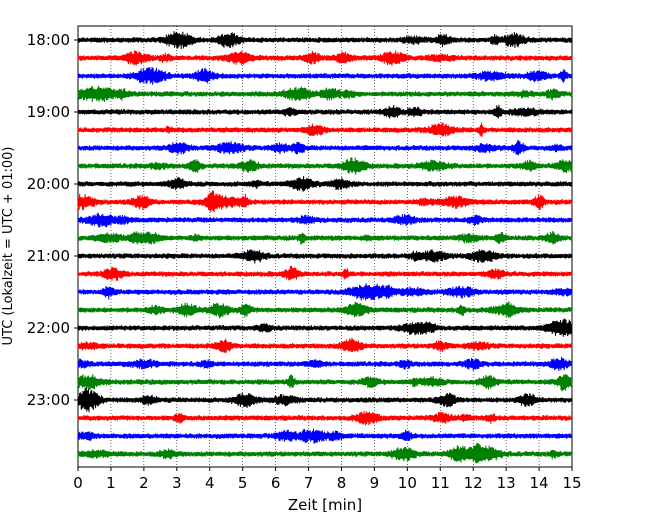 The height and width of the screenshot is (520, 650). I want to click on y-tick-label: 19:00, so click(48, 112).